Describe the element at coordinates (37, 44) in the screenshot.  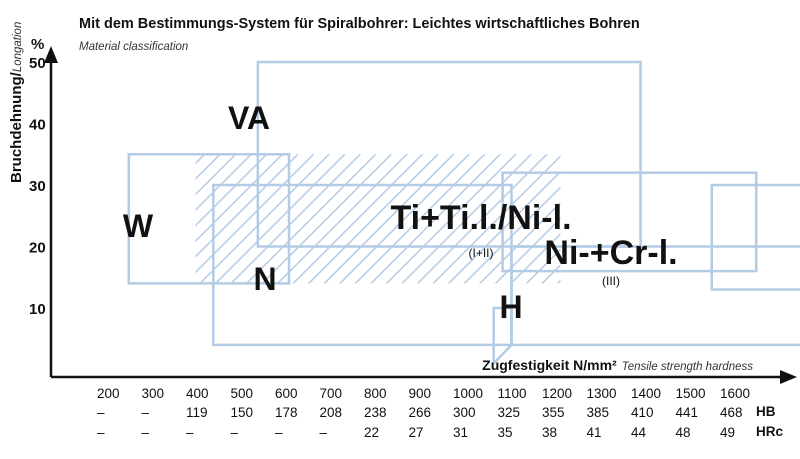
I see `y-axis-unit: %` at that location.